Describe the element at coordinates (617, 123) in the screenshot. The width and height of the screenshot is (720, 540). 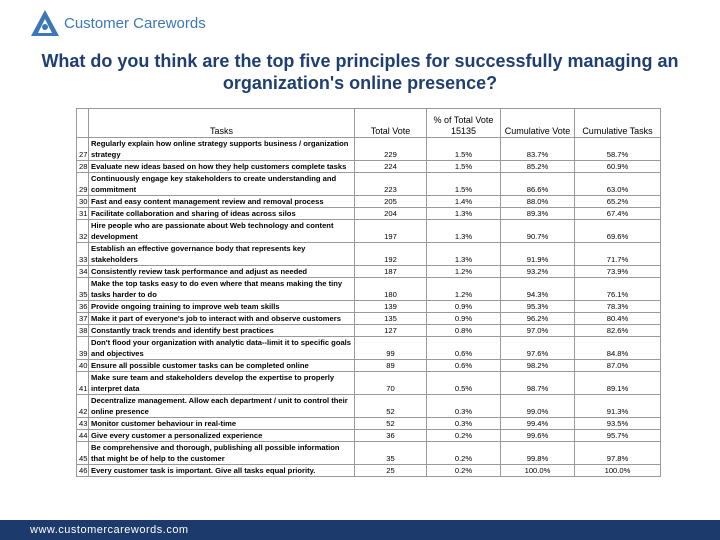
I see `column-header: Cumulative Tasks` at that location.